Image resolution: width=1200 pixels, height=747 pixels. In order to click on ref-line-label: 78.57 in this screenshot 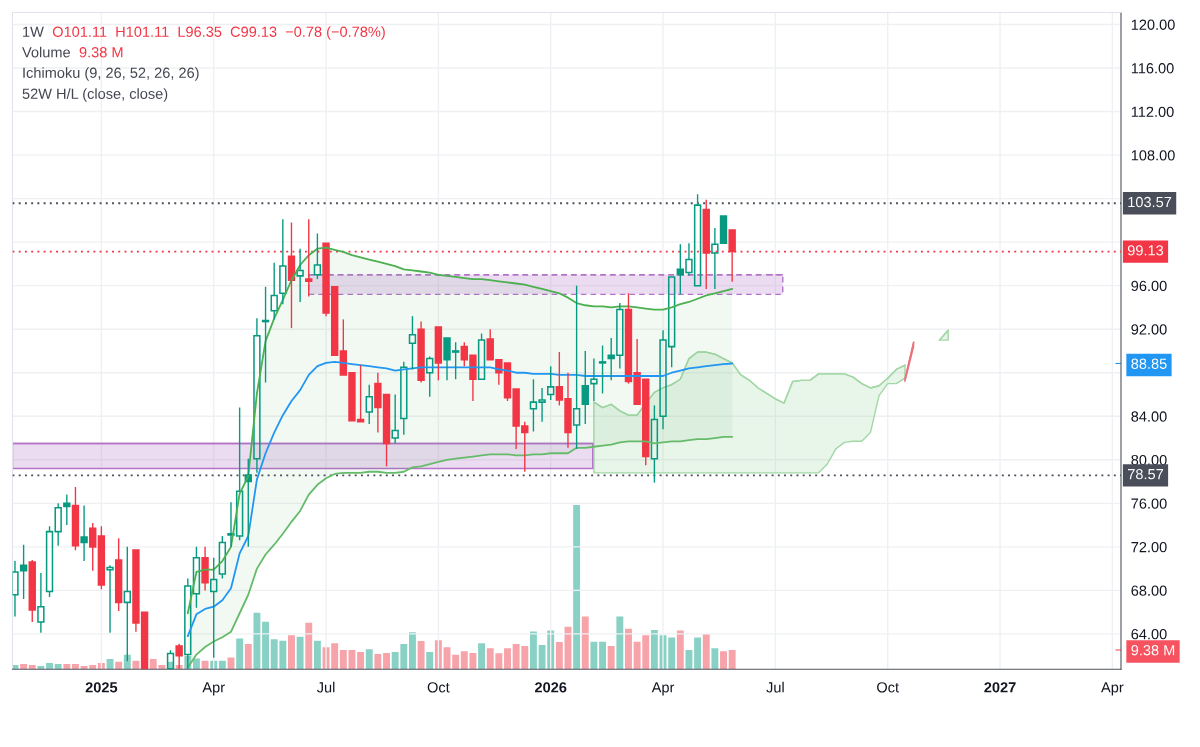, I will do `click(1146, 474)`.